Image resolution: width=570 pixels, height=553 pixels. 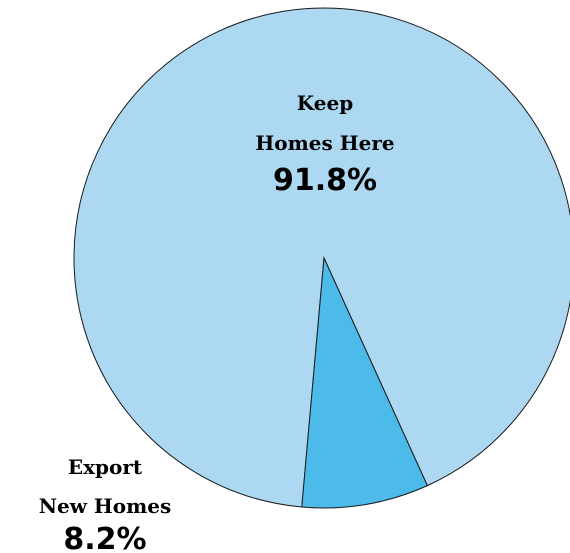 I want to click on slice-value-label: 91.8%, so click(x=325, y=180).